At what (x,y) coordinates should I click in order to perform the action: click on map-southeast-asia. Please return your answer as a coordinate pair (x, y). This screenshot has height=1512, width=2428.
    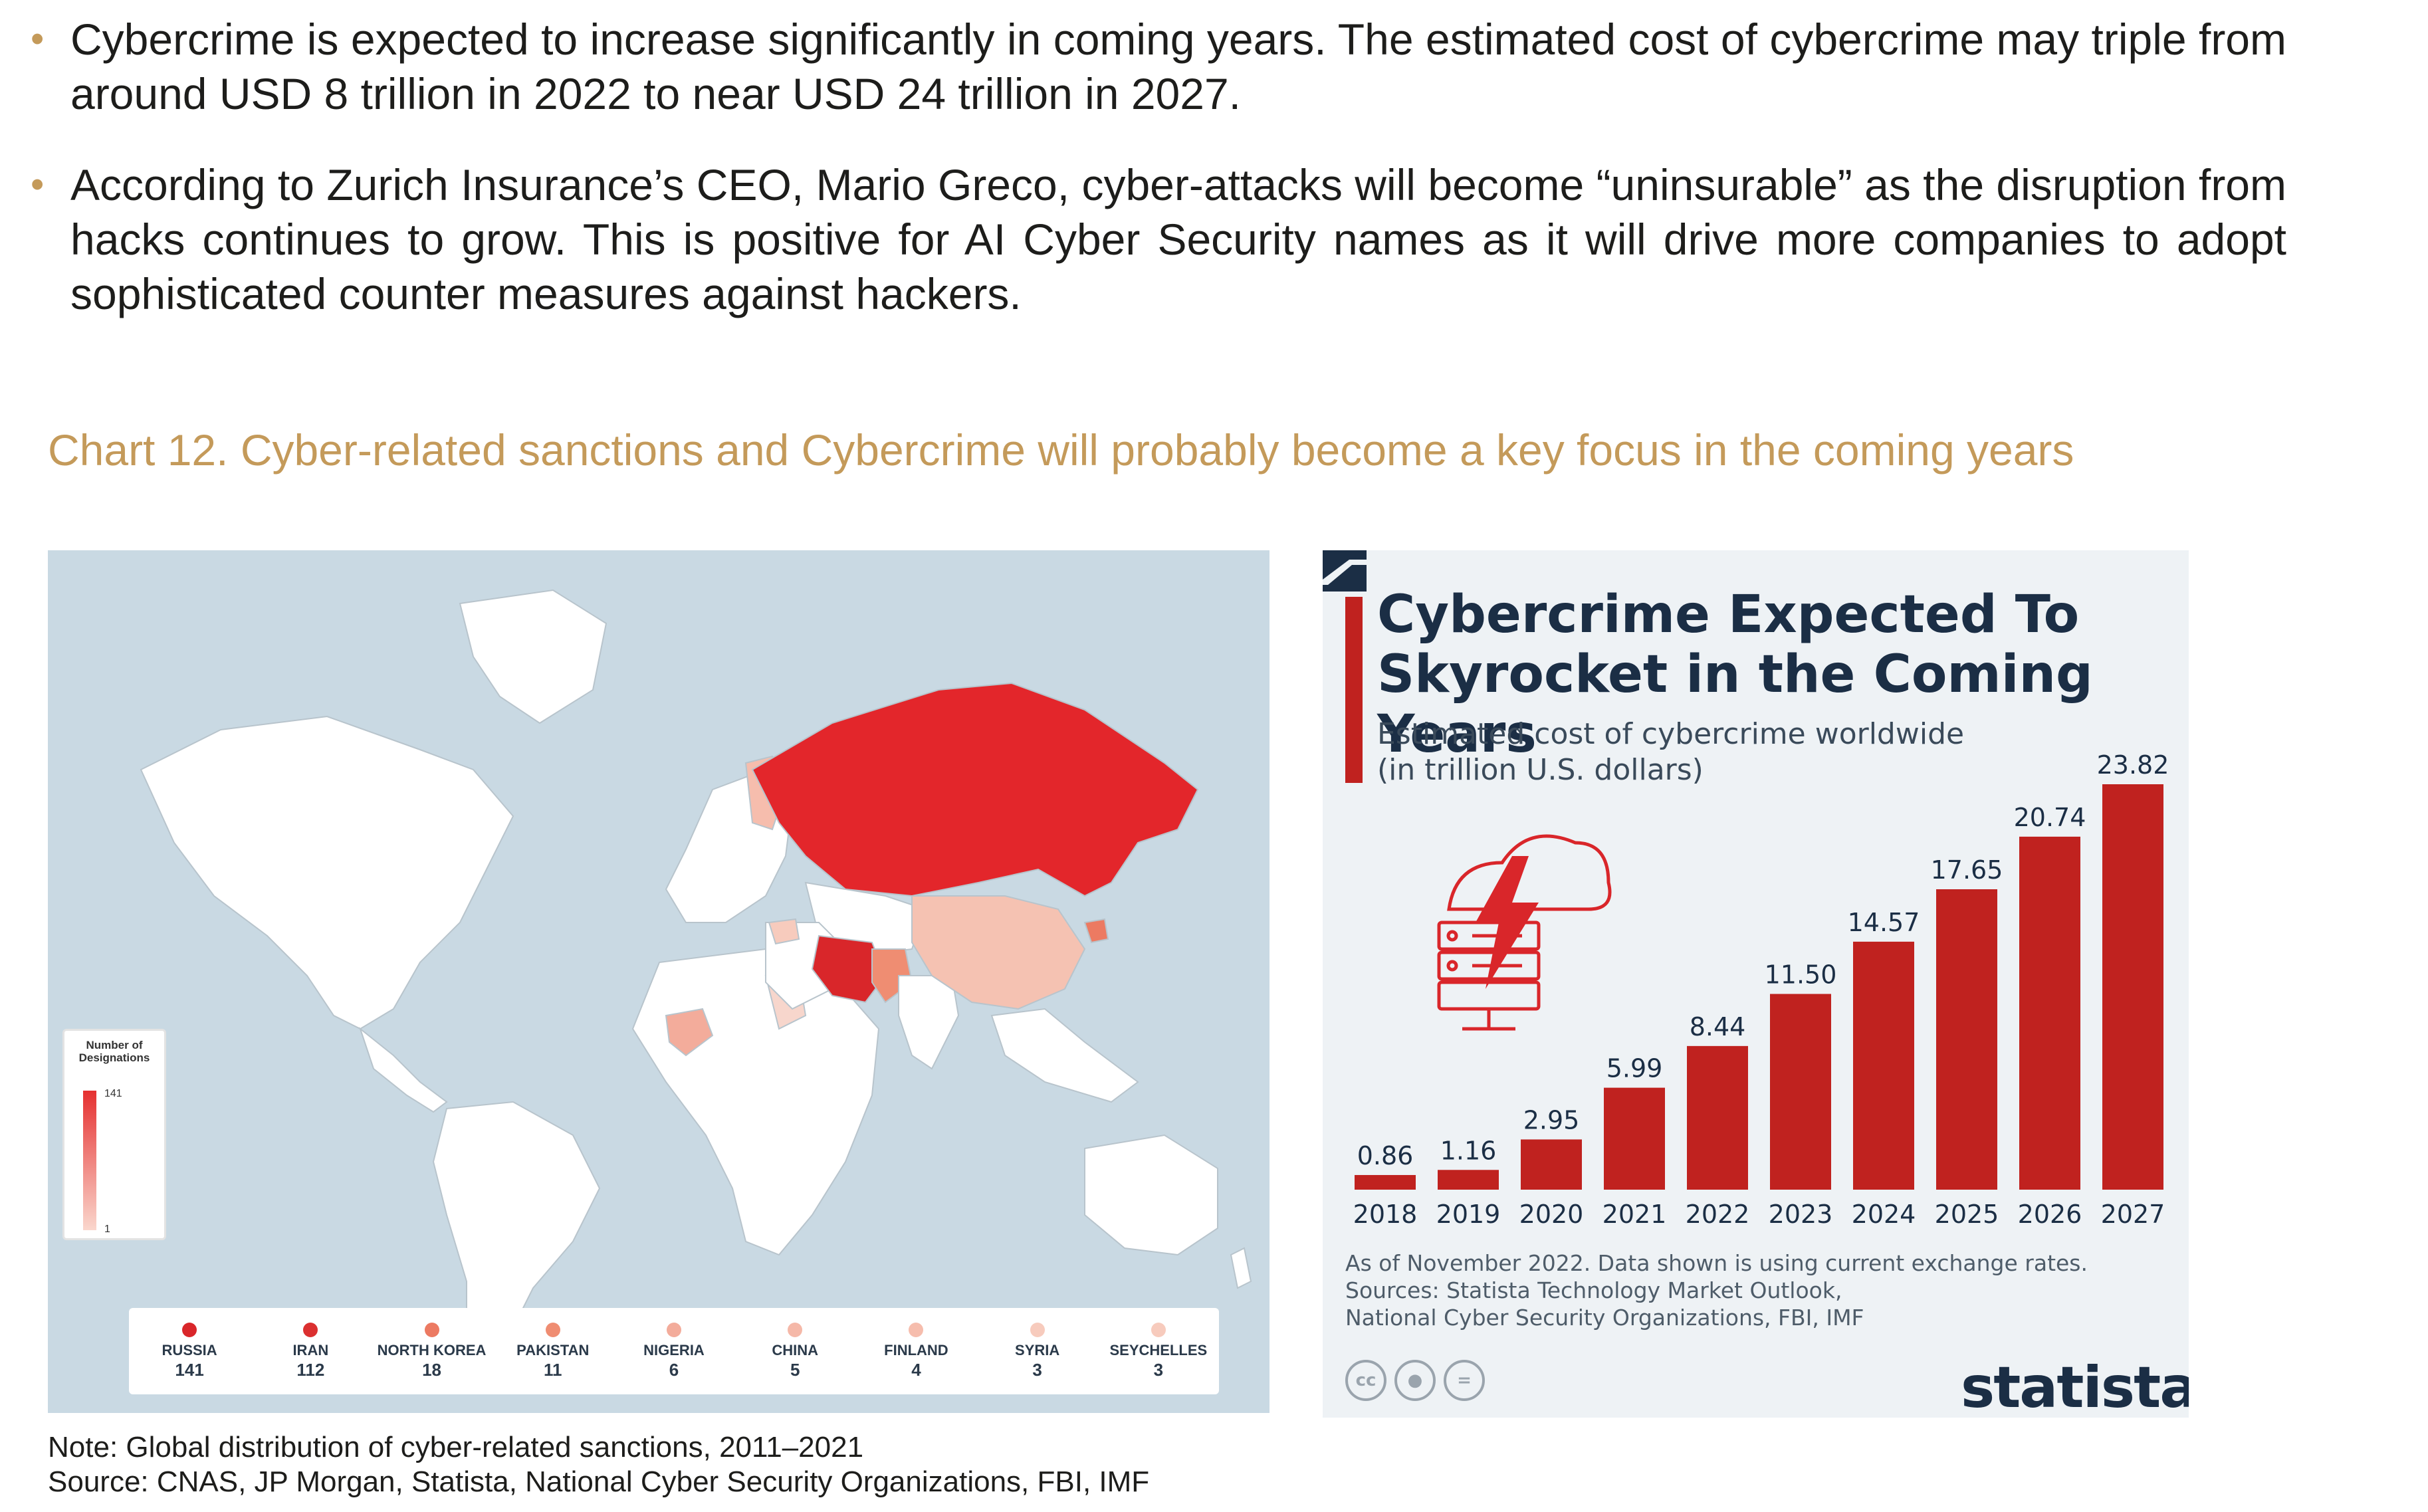
    Looking at the image, I should click on (1064, 1055).